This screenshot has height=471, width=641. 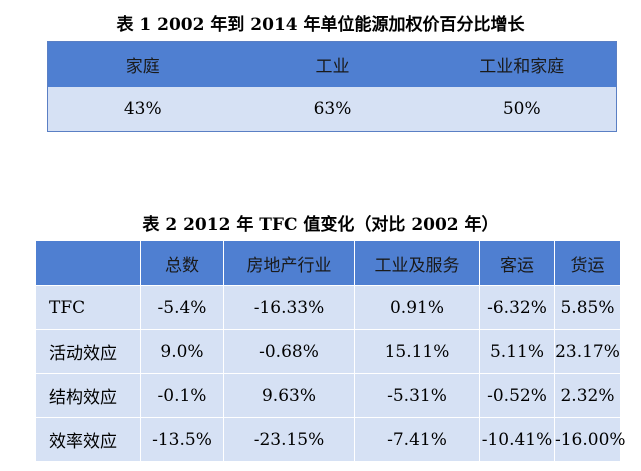 I want to click on table2-row-label: TFC, so click(x=88, y=307).